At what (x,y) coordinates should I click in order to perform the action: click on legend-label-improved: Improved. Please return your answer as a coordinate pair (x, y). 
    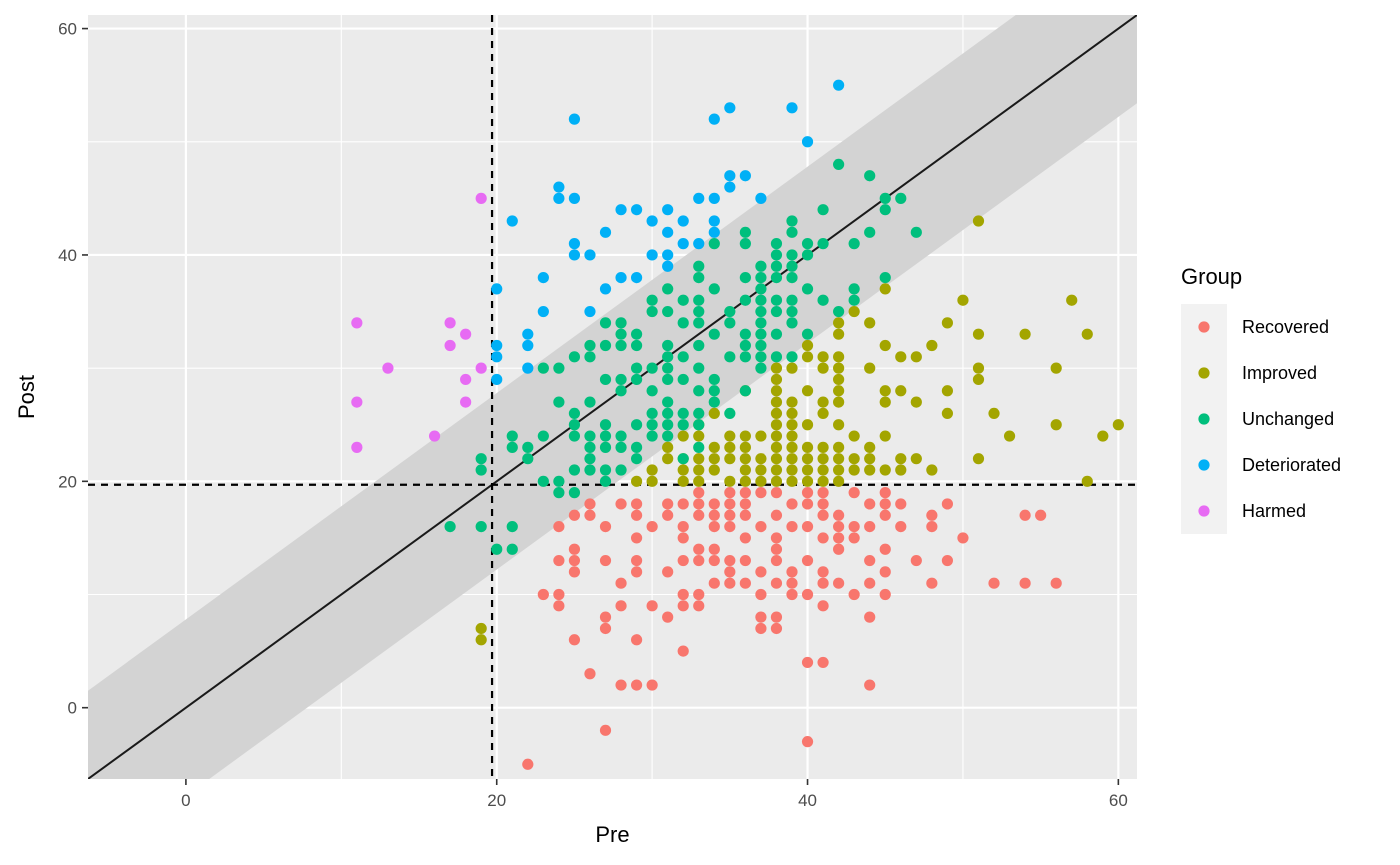
    Looking at the image, I should click on (1279, 373).